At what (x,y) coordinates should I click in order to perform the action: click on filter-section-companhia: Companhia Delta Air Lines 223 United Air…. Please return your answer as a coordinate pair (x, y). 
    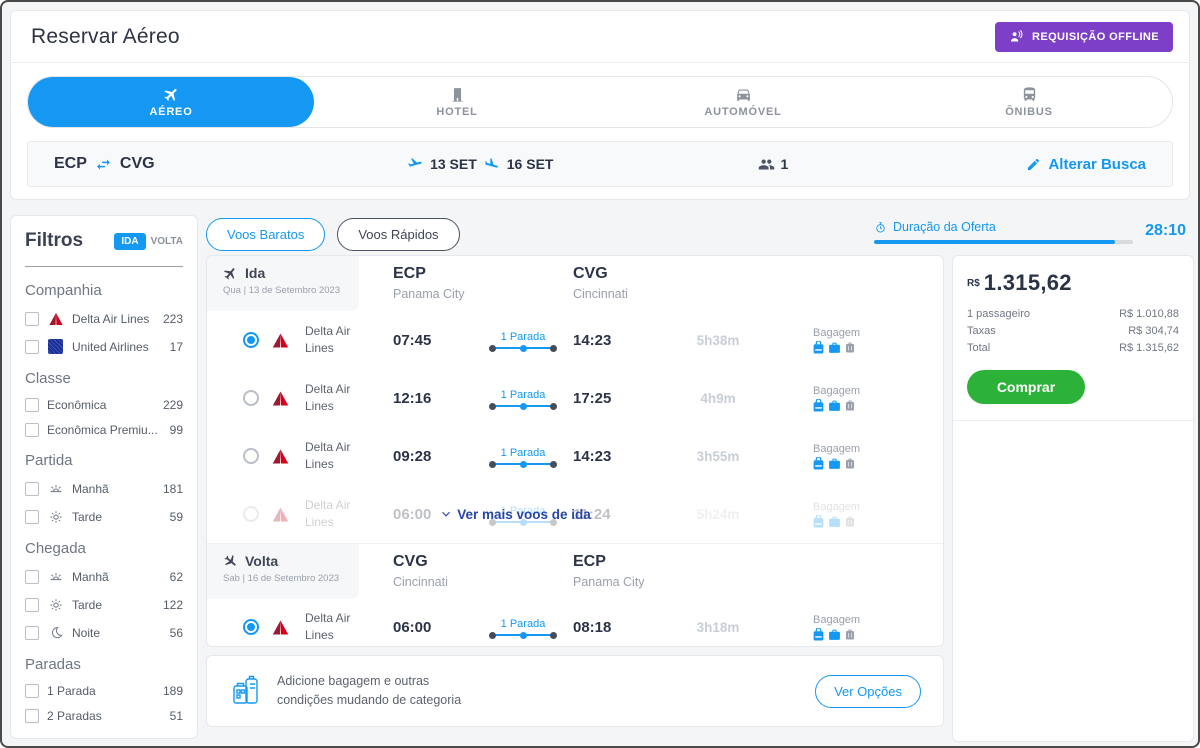
    Looking at the image, I should click on (104, 318).